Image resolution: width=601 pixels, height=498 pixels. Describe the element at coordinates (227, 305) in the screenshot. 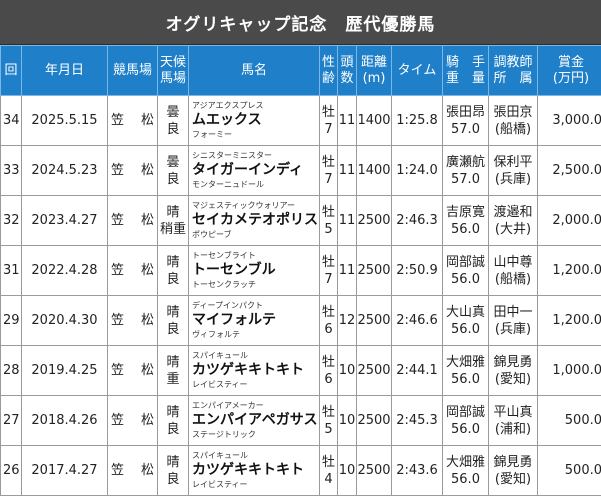

I see `sire-name: ディープインパクト` at that location.